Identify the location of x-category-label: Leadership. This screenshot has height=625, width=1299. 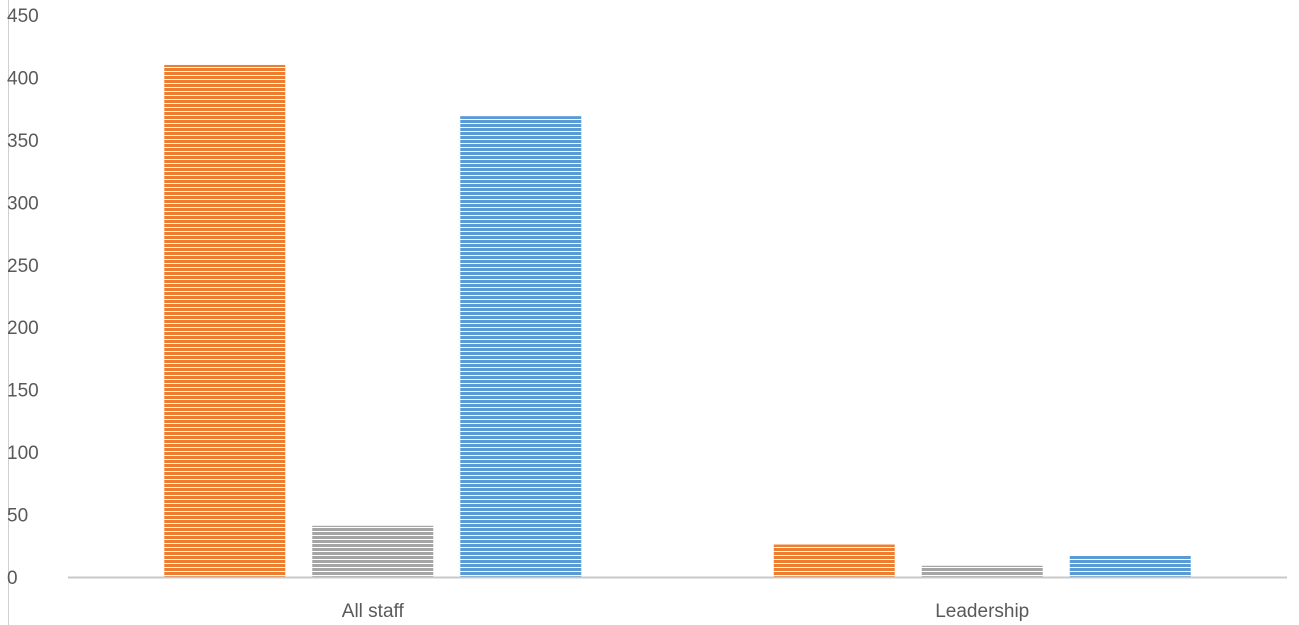
(982, 611).